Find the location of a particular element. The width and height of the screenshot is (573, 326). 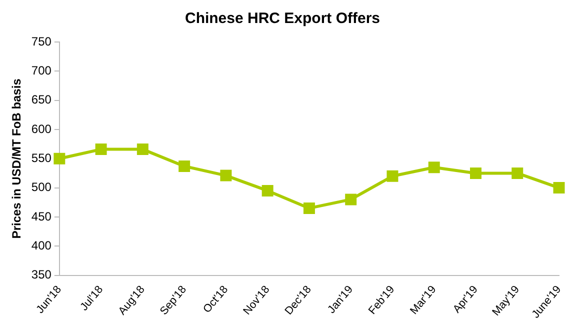

y-tick-label: 400 is located at coordinates (41, 245).